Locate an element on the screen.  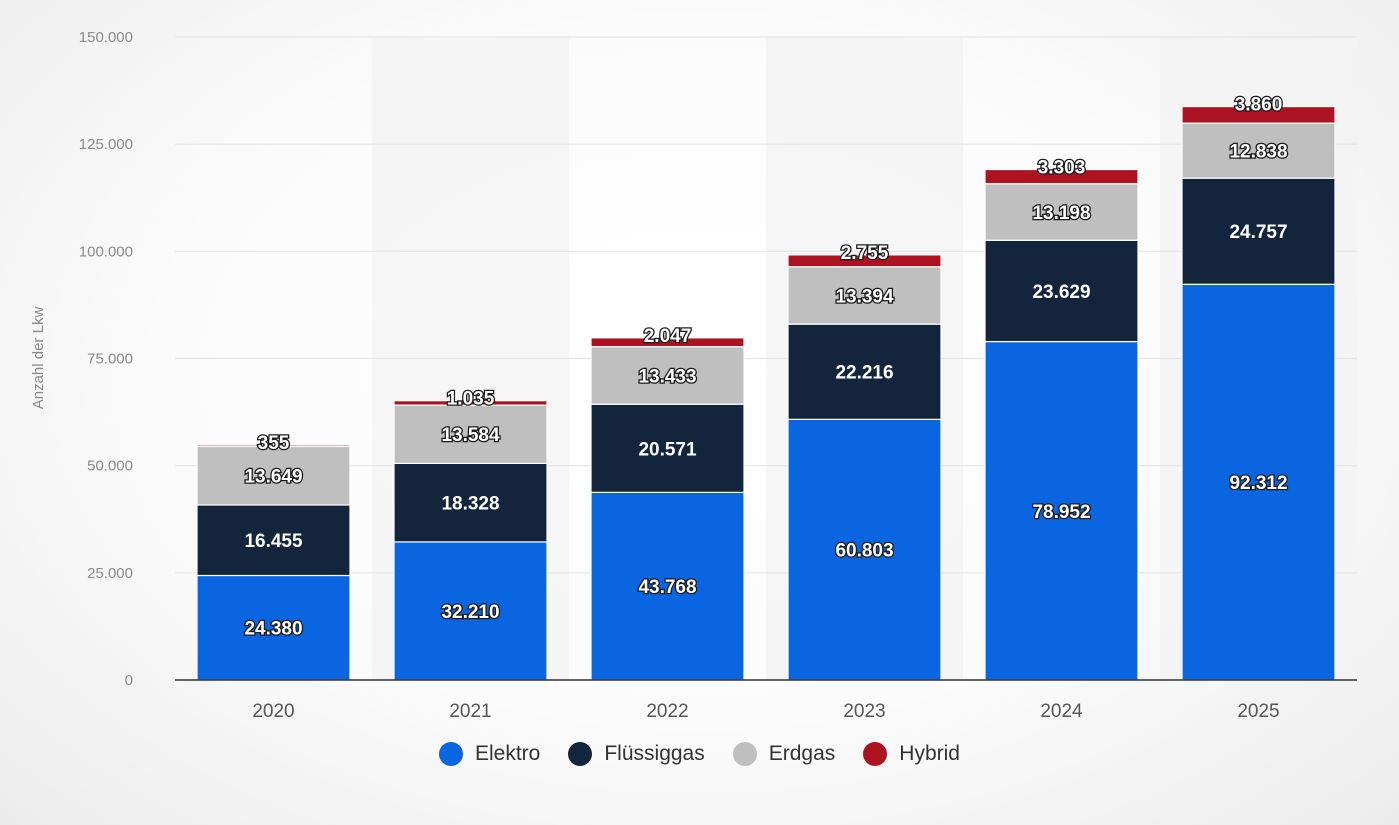
bar-elektro-2023 is located at coordinates (864, 549).